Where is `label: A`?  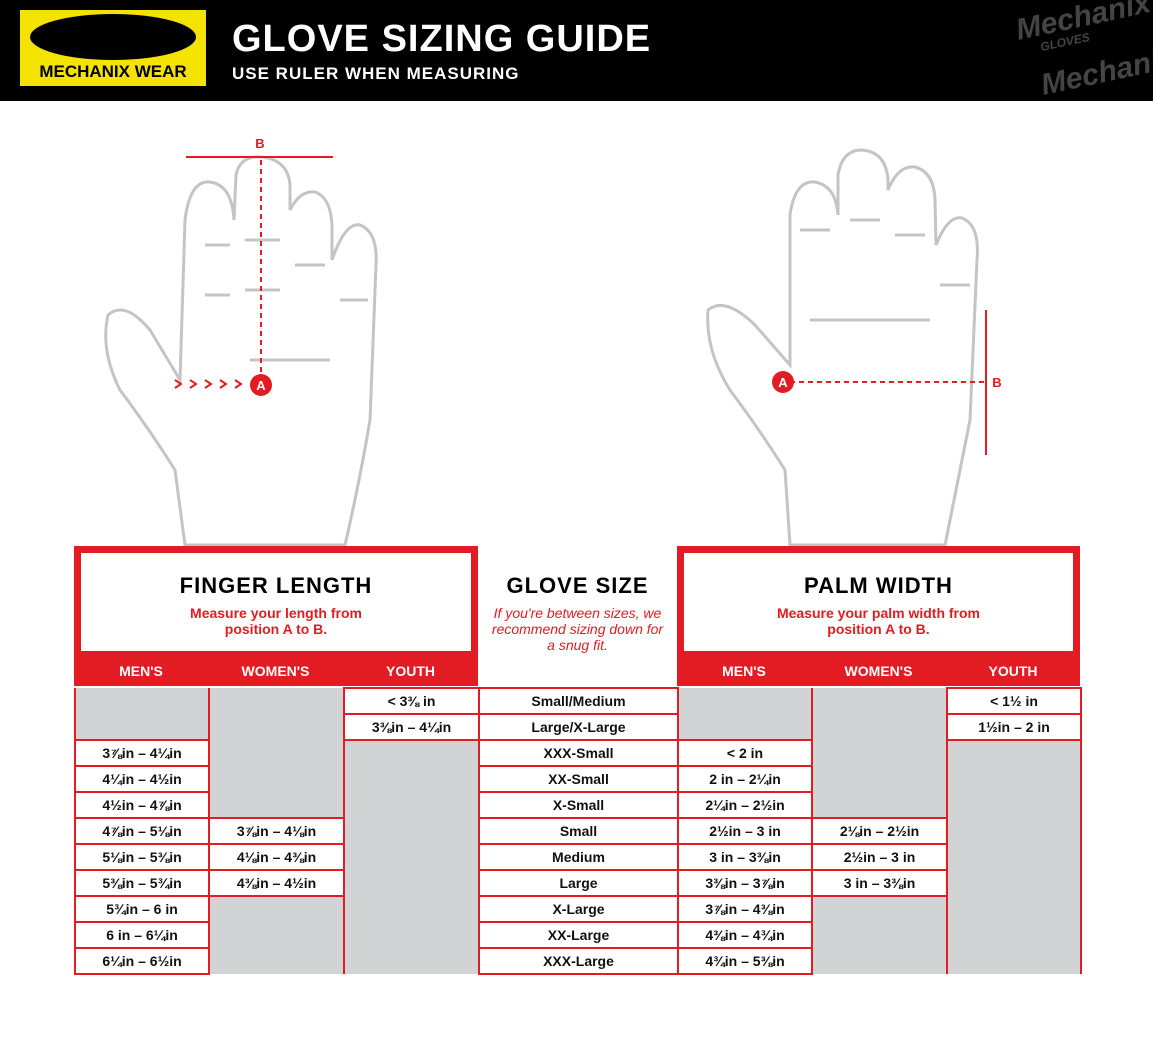
label: A is located at coordinates (783, 382).